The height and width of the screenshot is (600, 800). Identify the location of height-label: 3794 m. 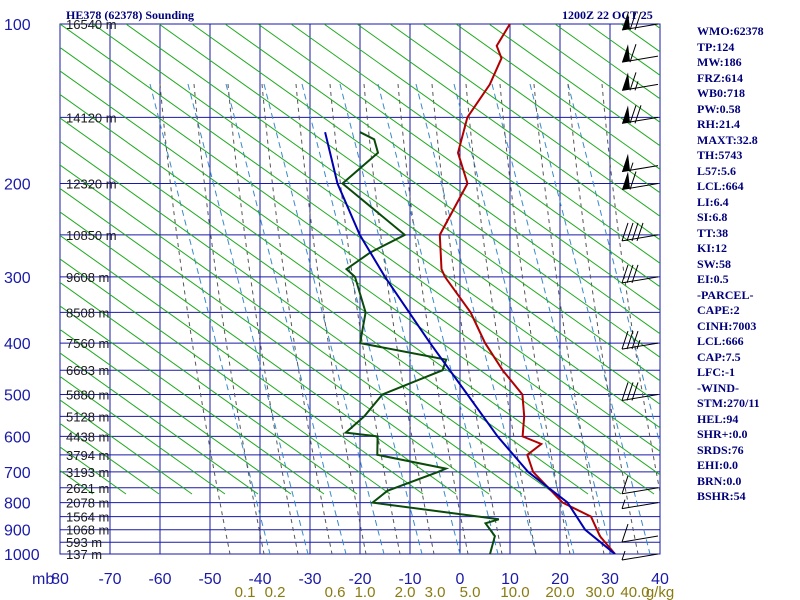
(87, 455).